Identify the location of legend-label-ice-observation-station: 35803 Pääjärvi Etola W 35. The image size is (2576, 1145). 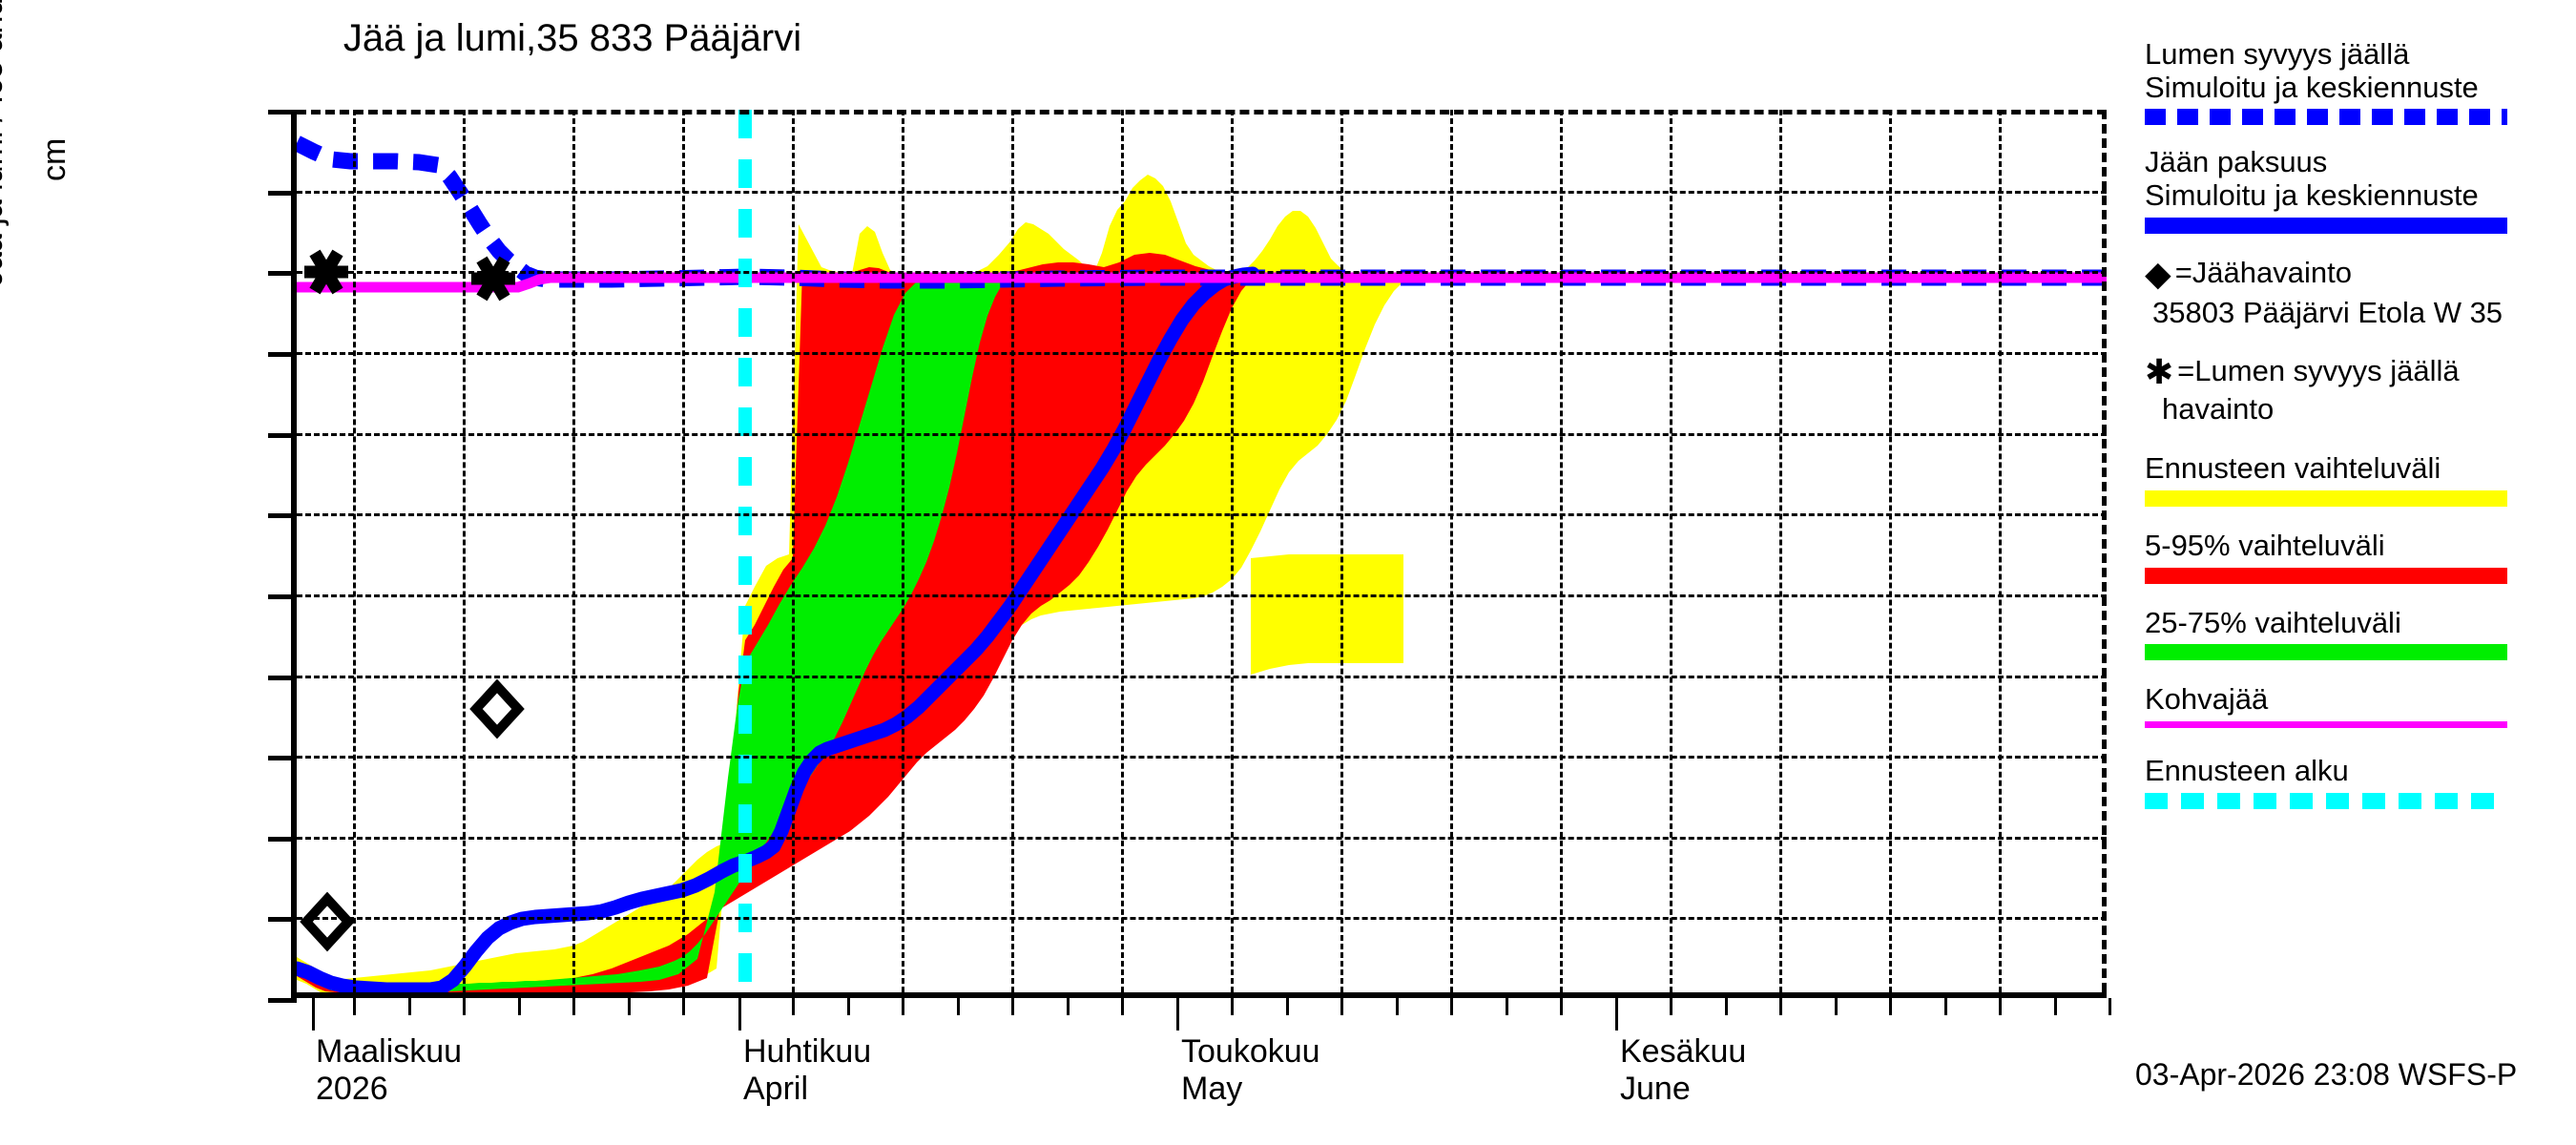
(2327, 312).